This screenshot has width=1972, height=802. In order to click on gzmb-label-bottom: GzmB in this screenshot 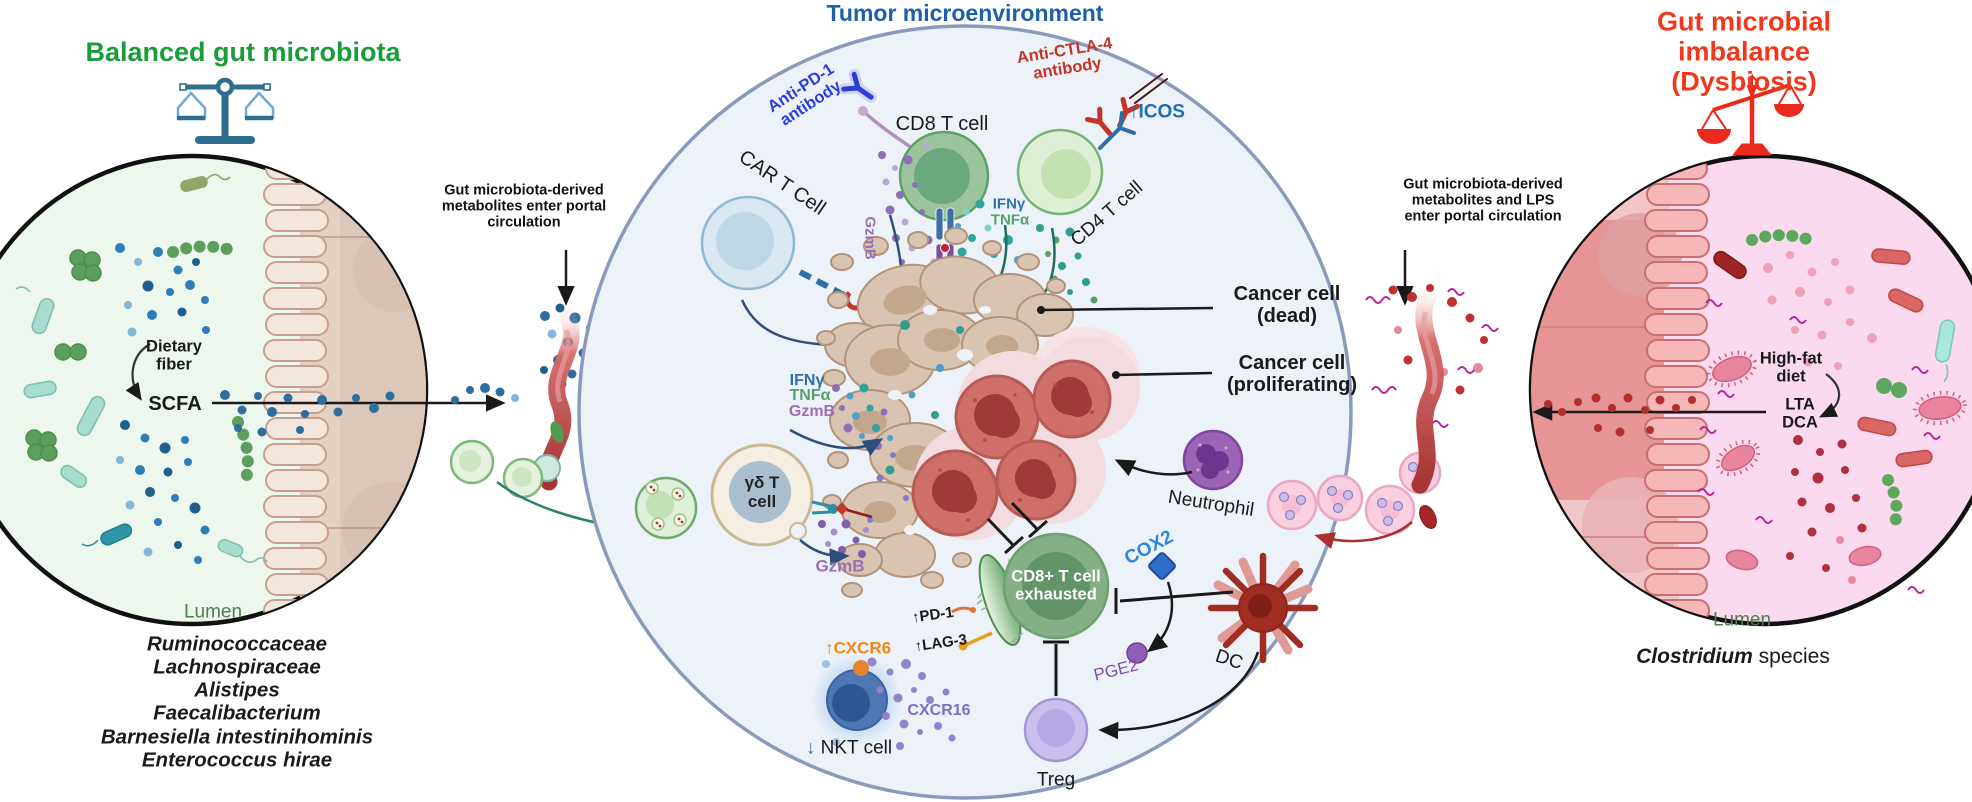, I will do `click(840, 566)`.